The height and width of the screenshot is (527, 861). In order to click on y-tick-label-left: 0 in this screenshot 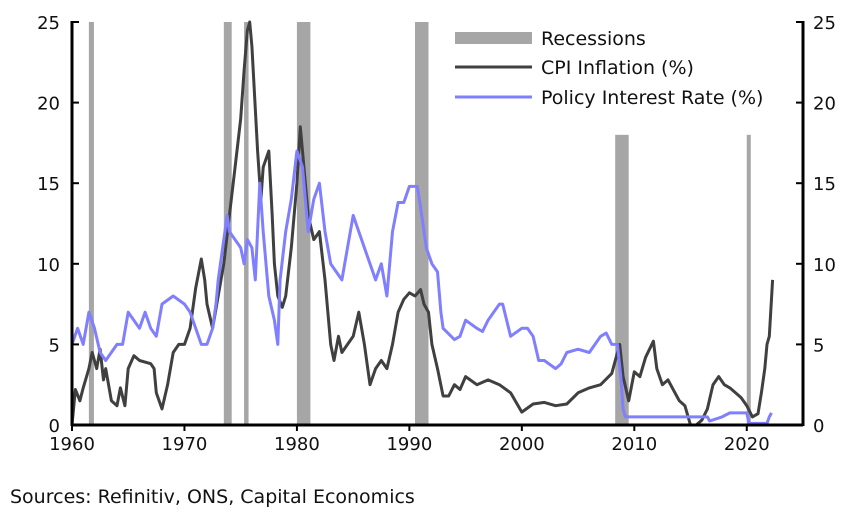, I will do `click(54, 426)`.